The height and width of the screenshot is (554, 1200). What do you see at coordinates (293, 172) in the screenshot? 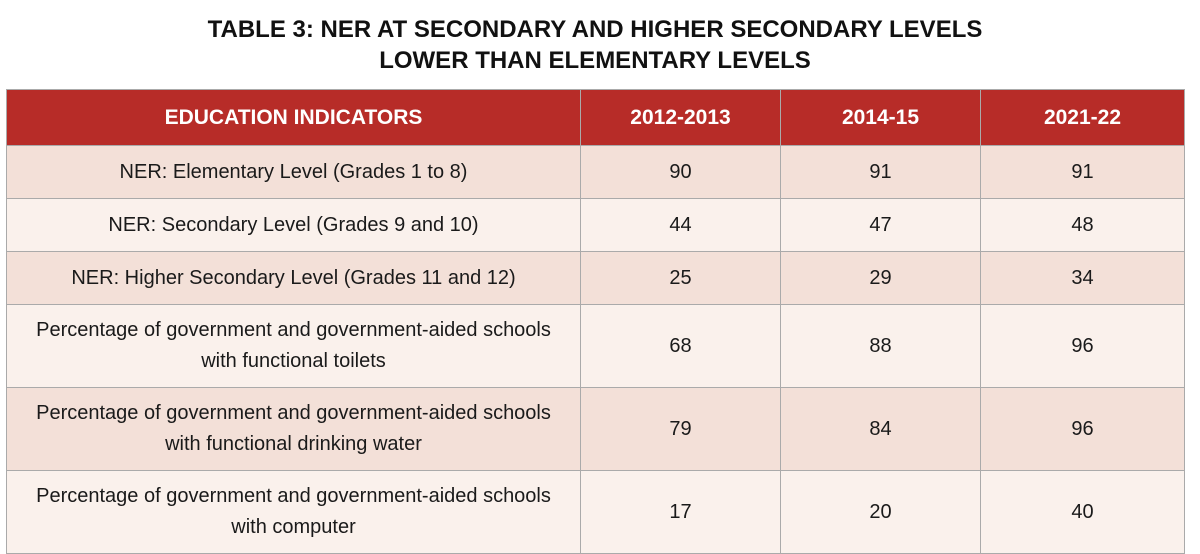
I see `indicator-cell: NER: Elementary Level (Grades 1 to 8)` at bounding box center [293, 172].